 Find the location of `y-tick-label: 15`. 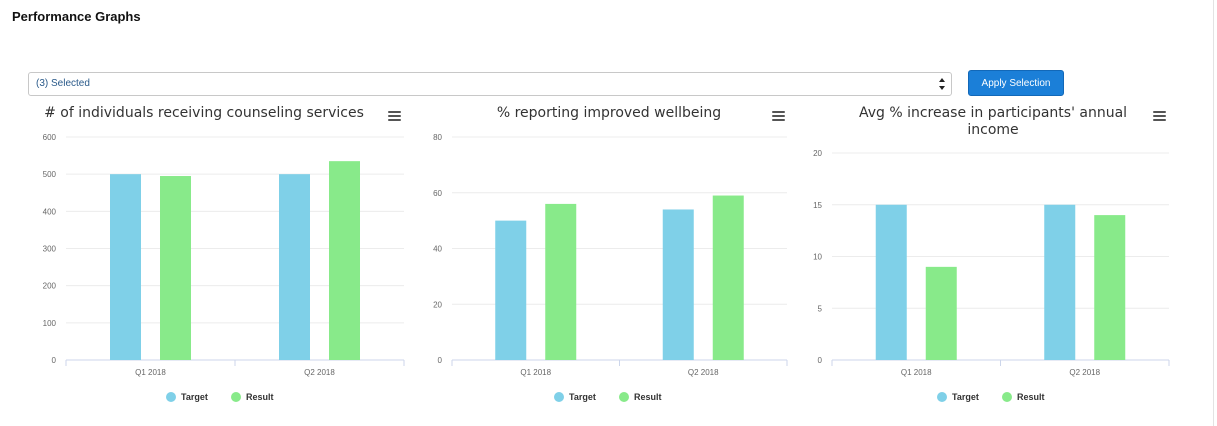

y-tick-label: 15 is located at coordinates (817, 205).